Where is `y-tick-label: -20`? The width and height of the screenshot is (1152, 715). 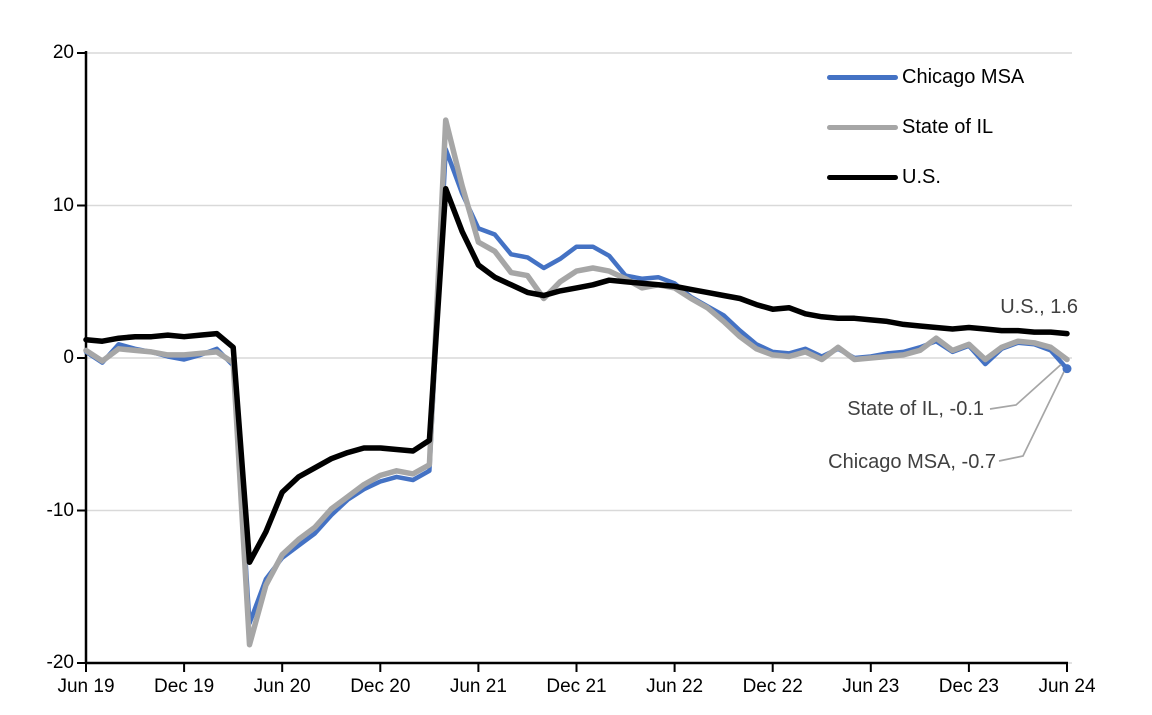 y-tick-label: -20 is located at coordinates (60, 662).